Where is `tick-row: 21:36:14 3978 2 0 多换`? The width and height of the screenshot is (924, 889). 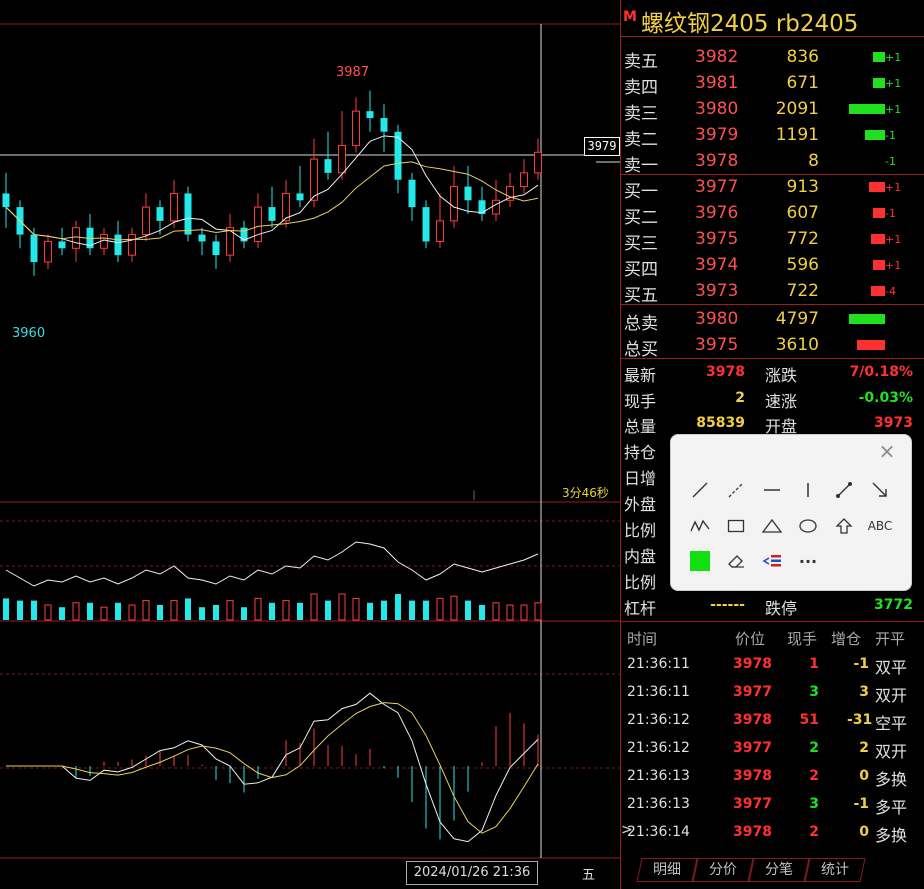
tick-row: 21:36:14 3978 2 0 多换 is located at coordinates (772, 832).